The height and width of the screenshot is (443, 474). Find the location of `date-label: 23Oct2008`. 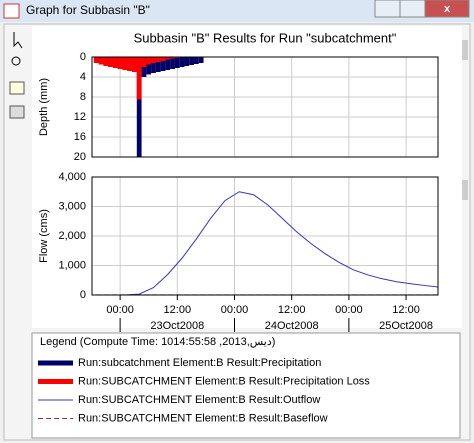

date-label: 23Oct2008 is located at coordinates (177, 326).